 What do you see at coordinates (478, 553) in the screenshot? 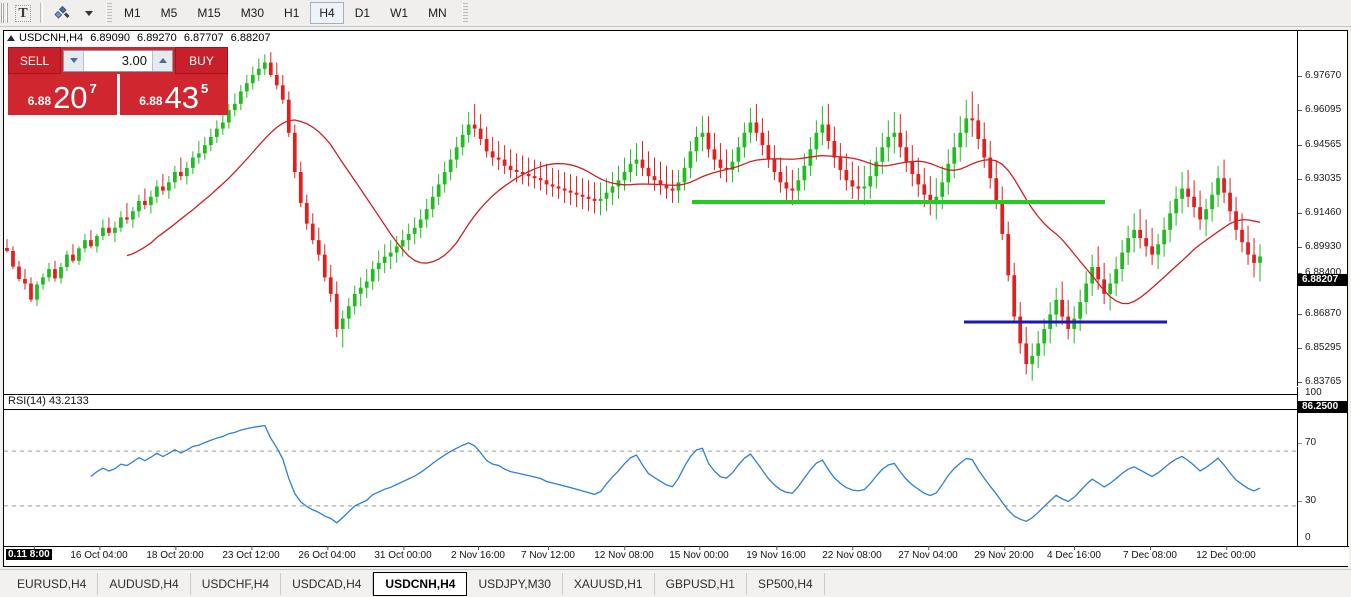
I see `time-axis-tick: 2 Nov 16:00` at bounding box center [478, 553].